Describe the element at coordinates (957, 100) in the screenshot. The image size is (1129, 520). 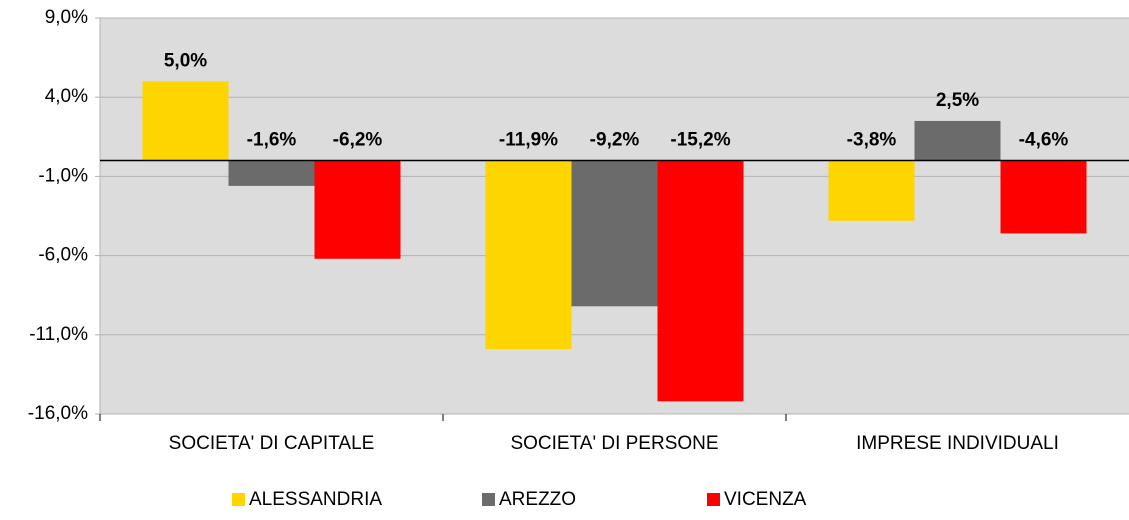
I see `value-label: 2,5%` at that location.